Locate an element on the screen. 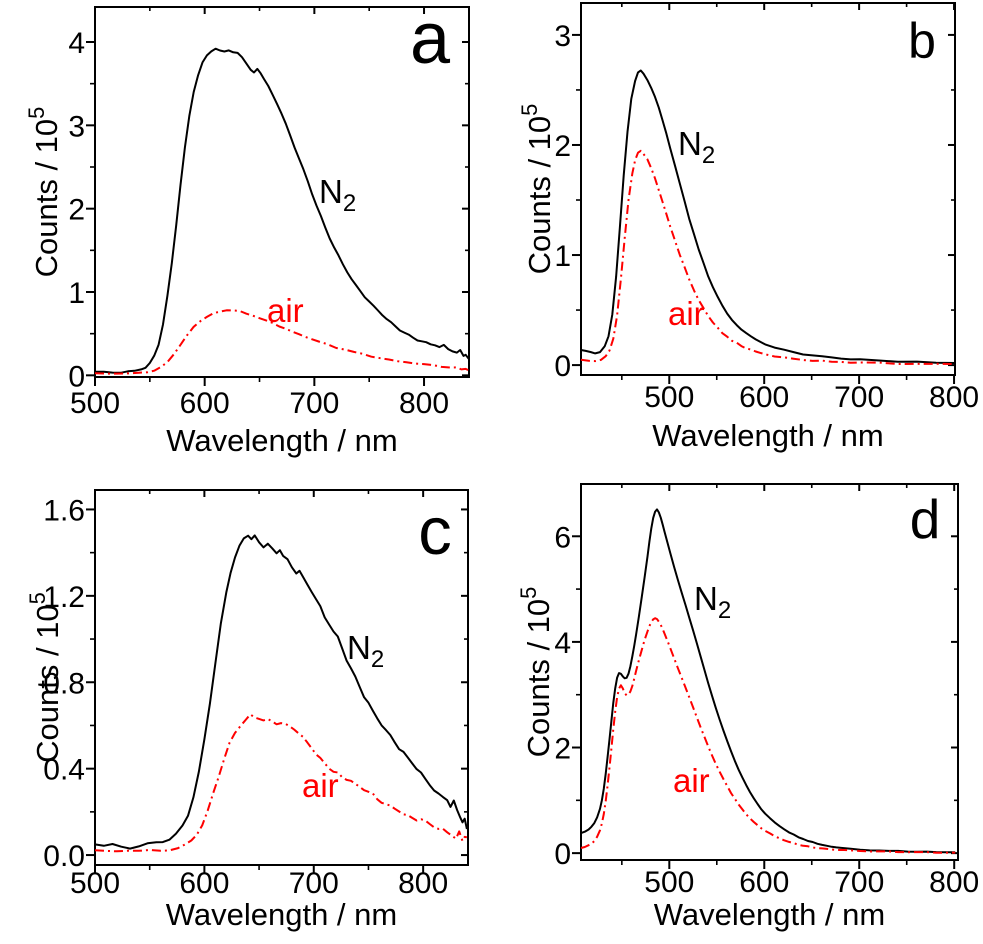  y-tick-label: 0.4 is located at coordinates (64, 770).